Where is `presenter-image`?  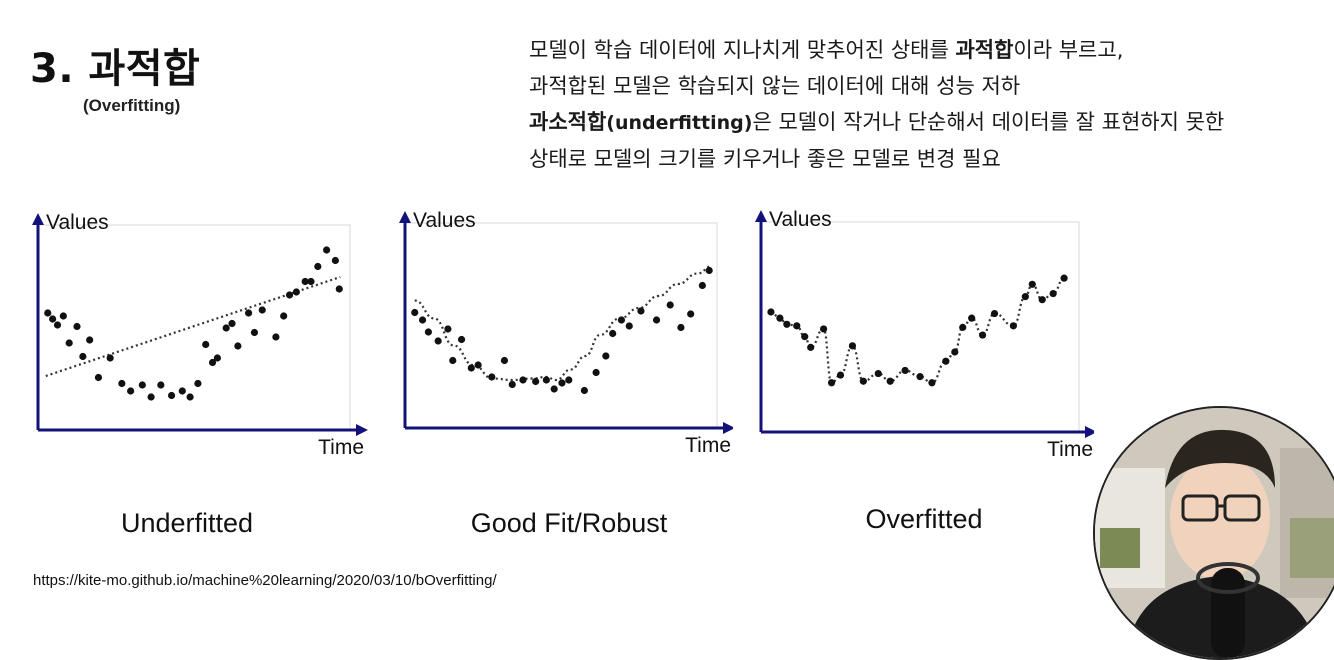 presenter-image is located at coordinates (1214, 533).